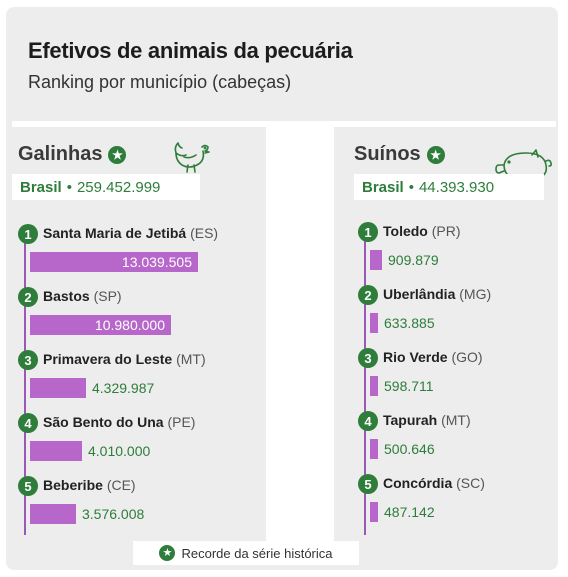  What do you see at coordinates (73, 485) in the screenshot?
I see `municipality-name: Beberibe` at bounding box center [73, 485].